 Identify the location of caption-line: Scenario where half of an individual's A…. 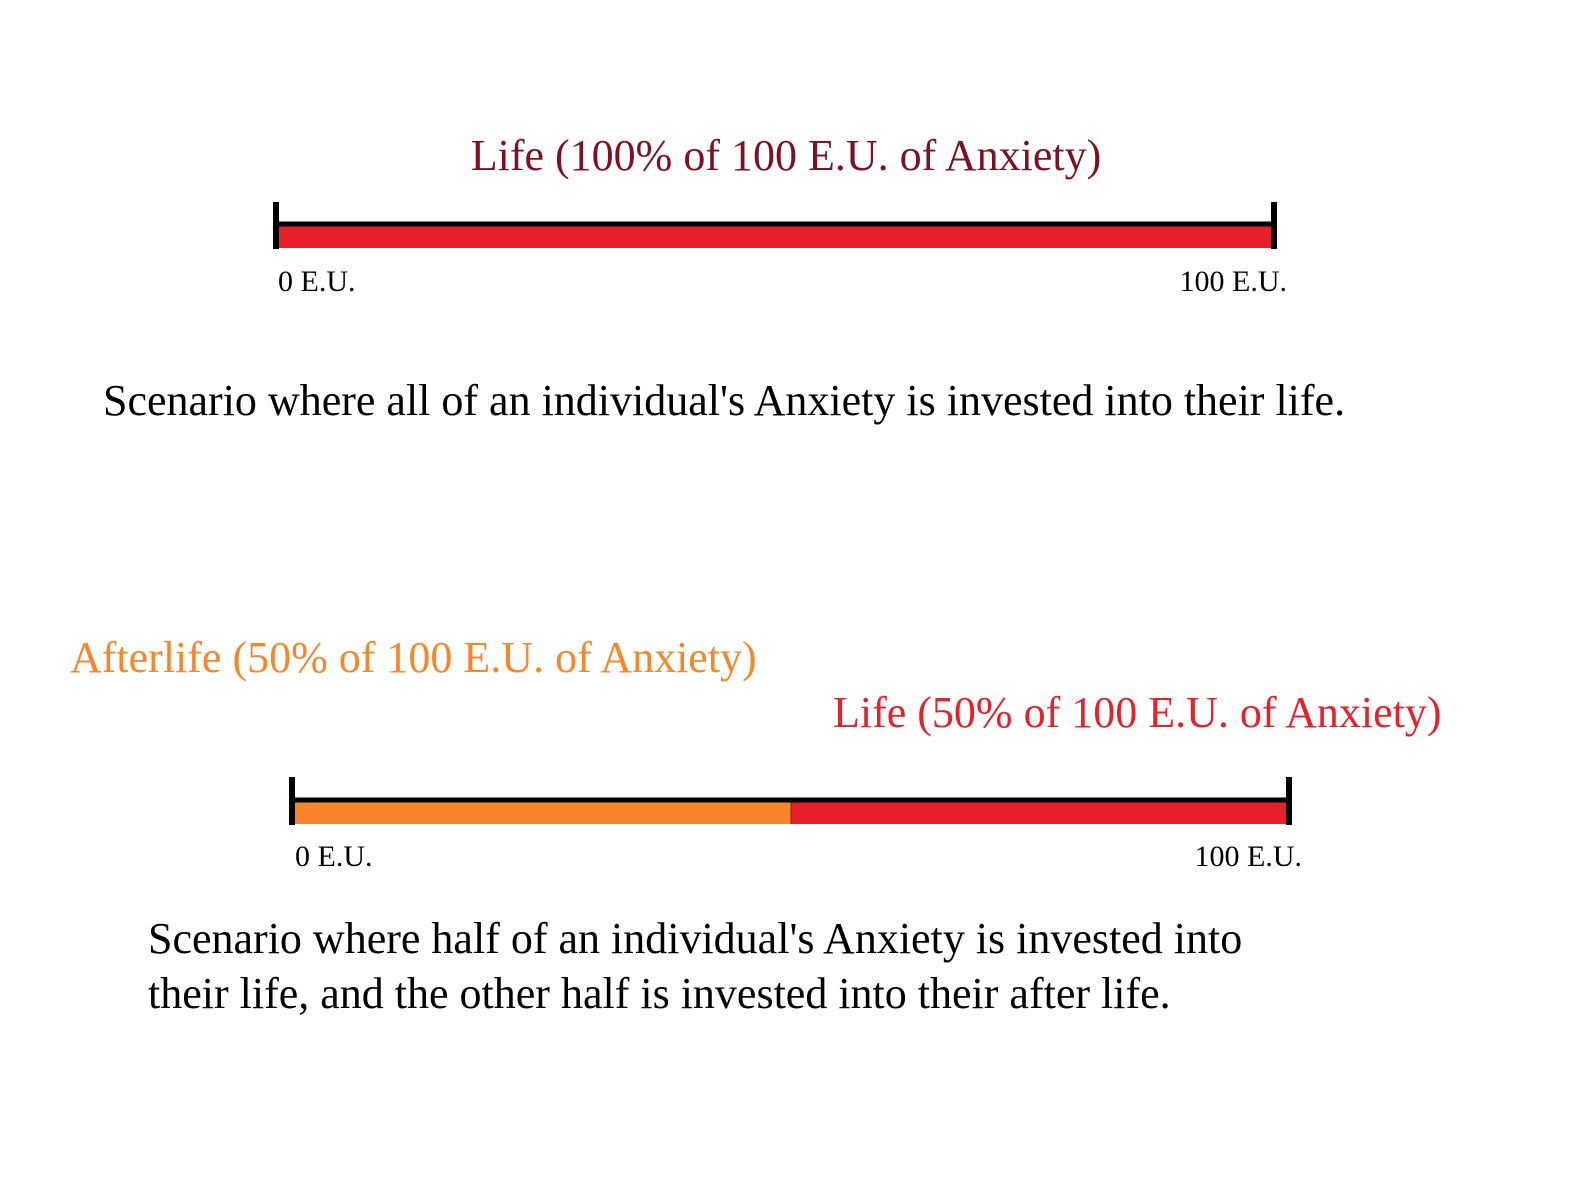
(695, 938).